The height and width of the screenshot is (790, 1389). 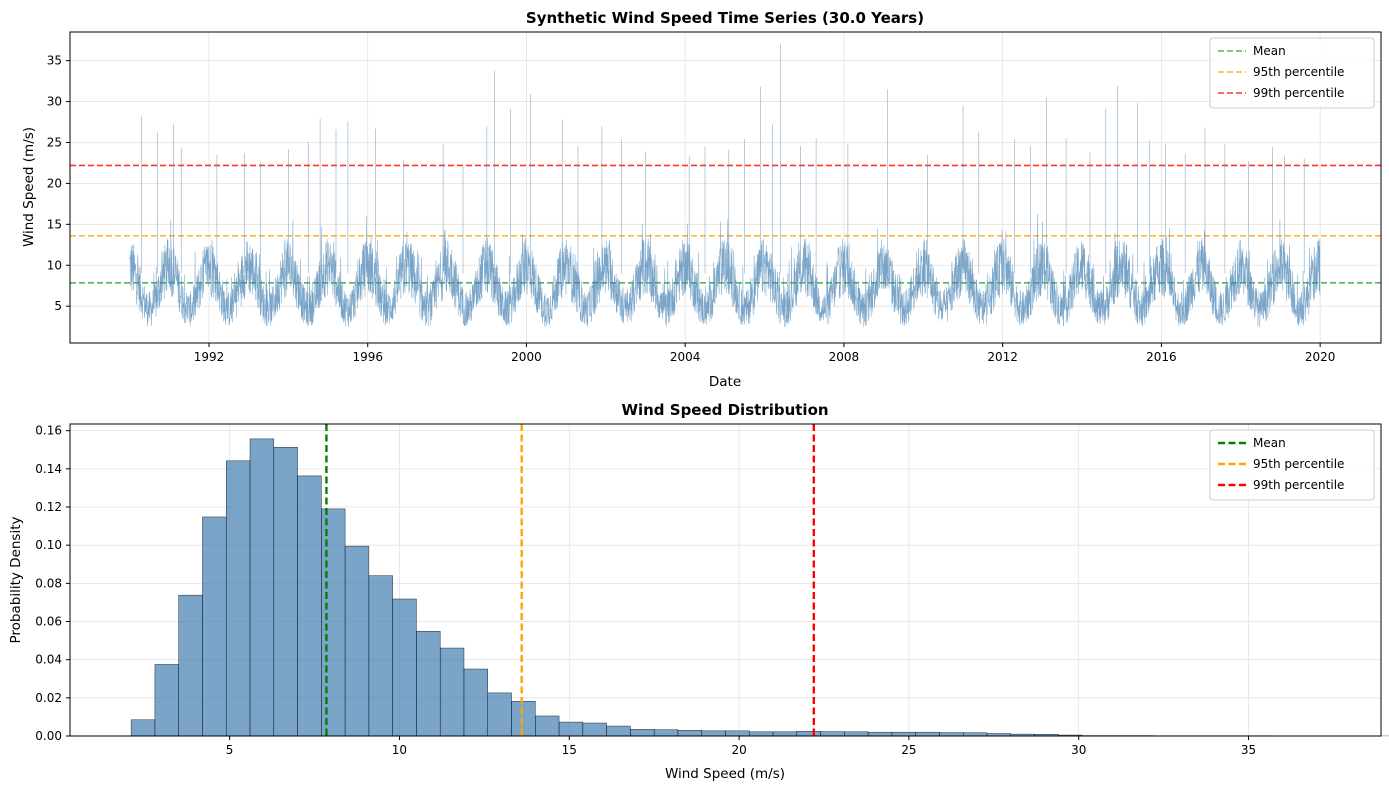 What do you see at coordinates (1269, 443) in the screenshot?
I see `distribution-legend-label: Mean` at bounding box center [1269, 443].